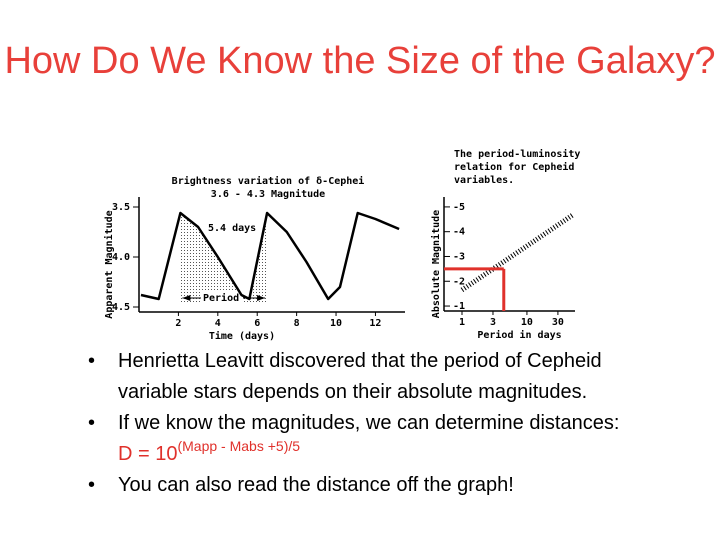 The image size is (720, 540). Describe the element at coordinates (558, 322) in the screenshot. I see `x-tick-label: 30` at that location.